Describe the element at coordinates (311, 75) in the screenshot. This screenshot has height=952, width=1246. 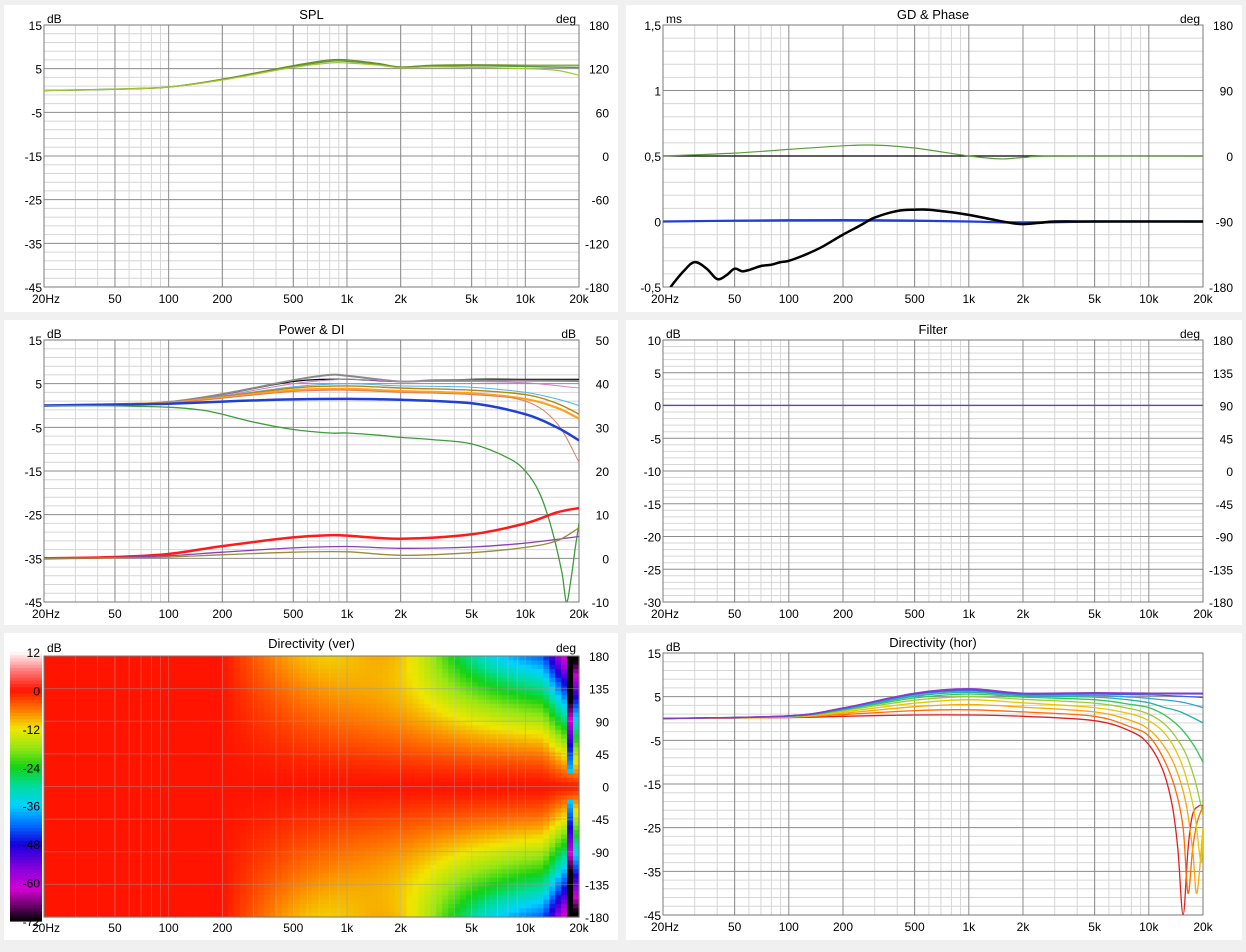
I see `spl-series` at that location.